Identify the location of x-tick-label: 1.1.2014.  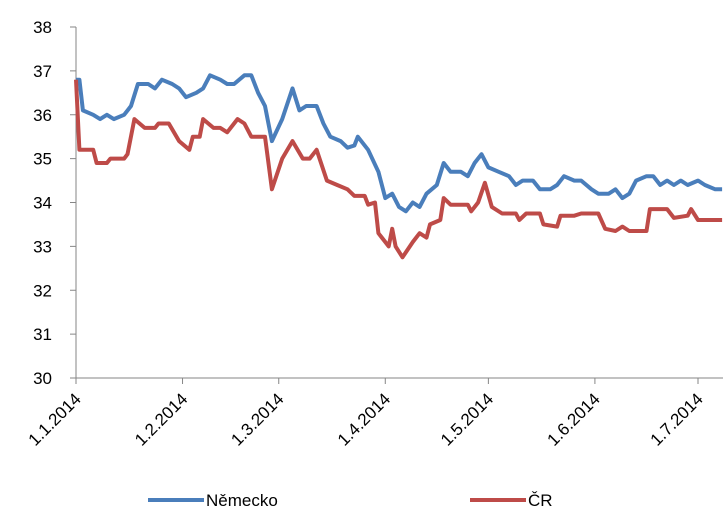
(55, 419).